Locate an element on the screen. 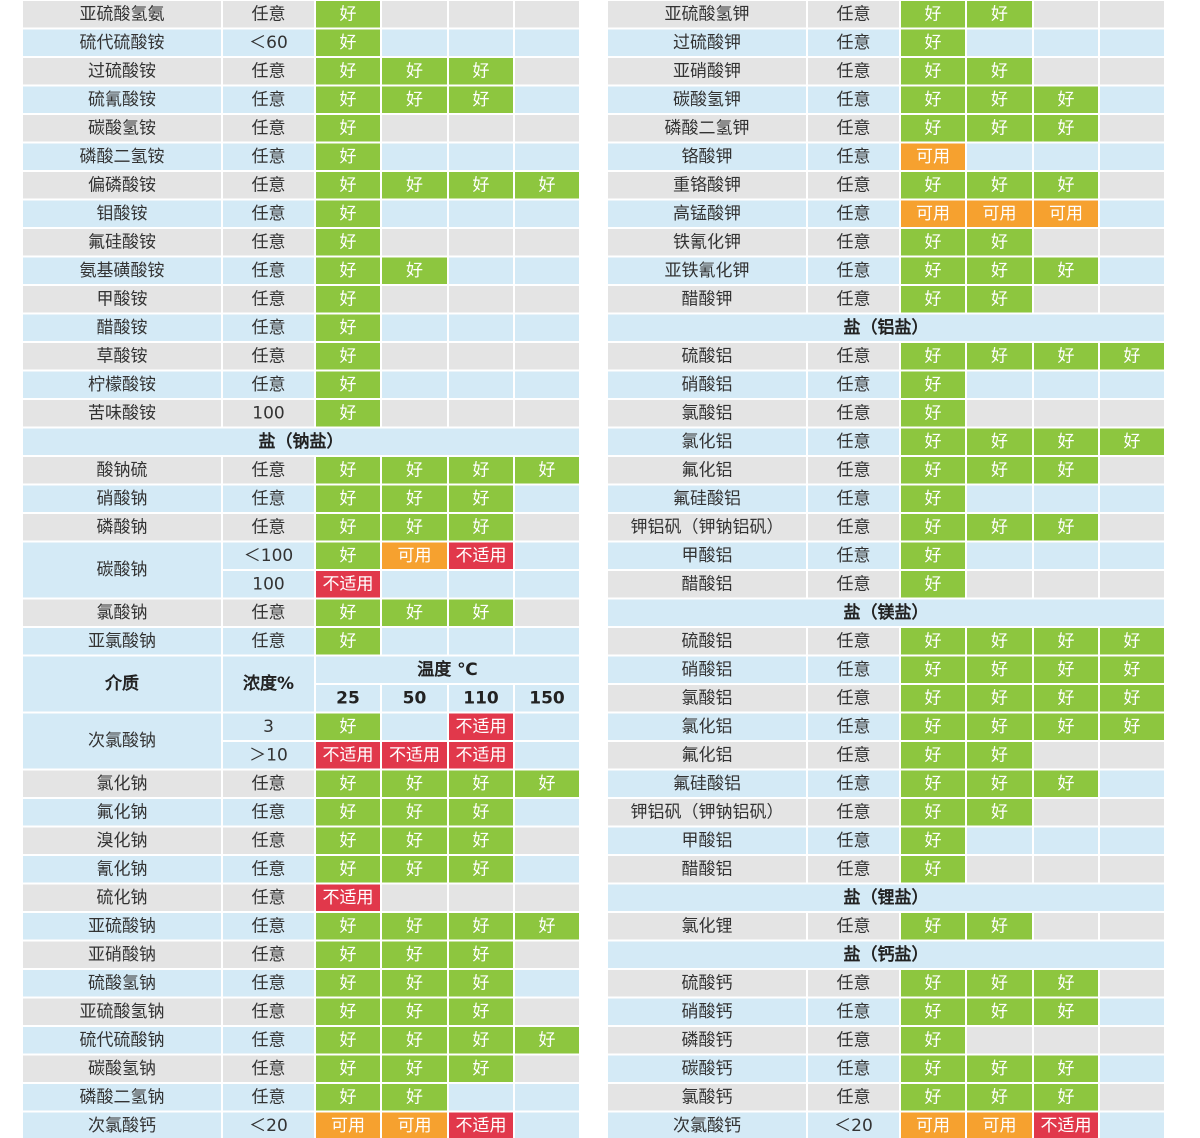 The height and width of the screenshot is (1138, 1200). medium-name: 氟硅酸铵 is located at coordinates (122, 242).